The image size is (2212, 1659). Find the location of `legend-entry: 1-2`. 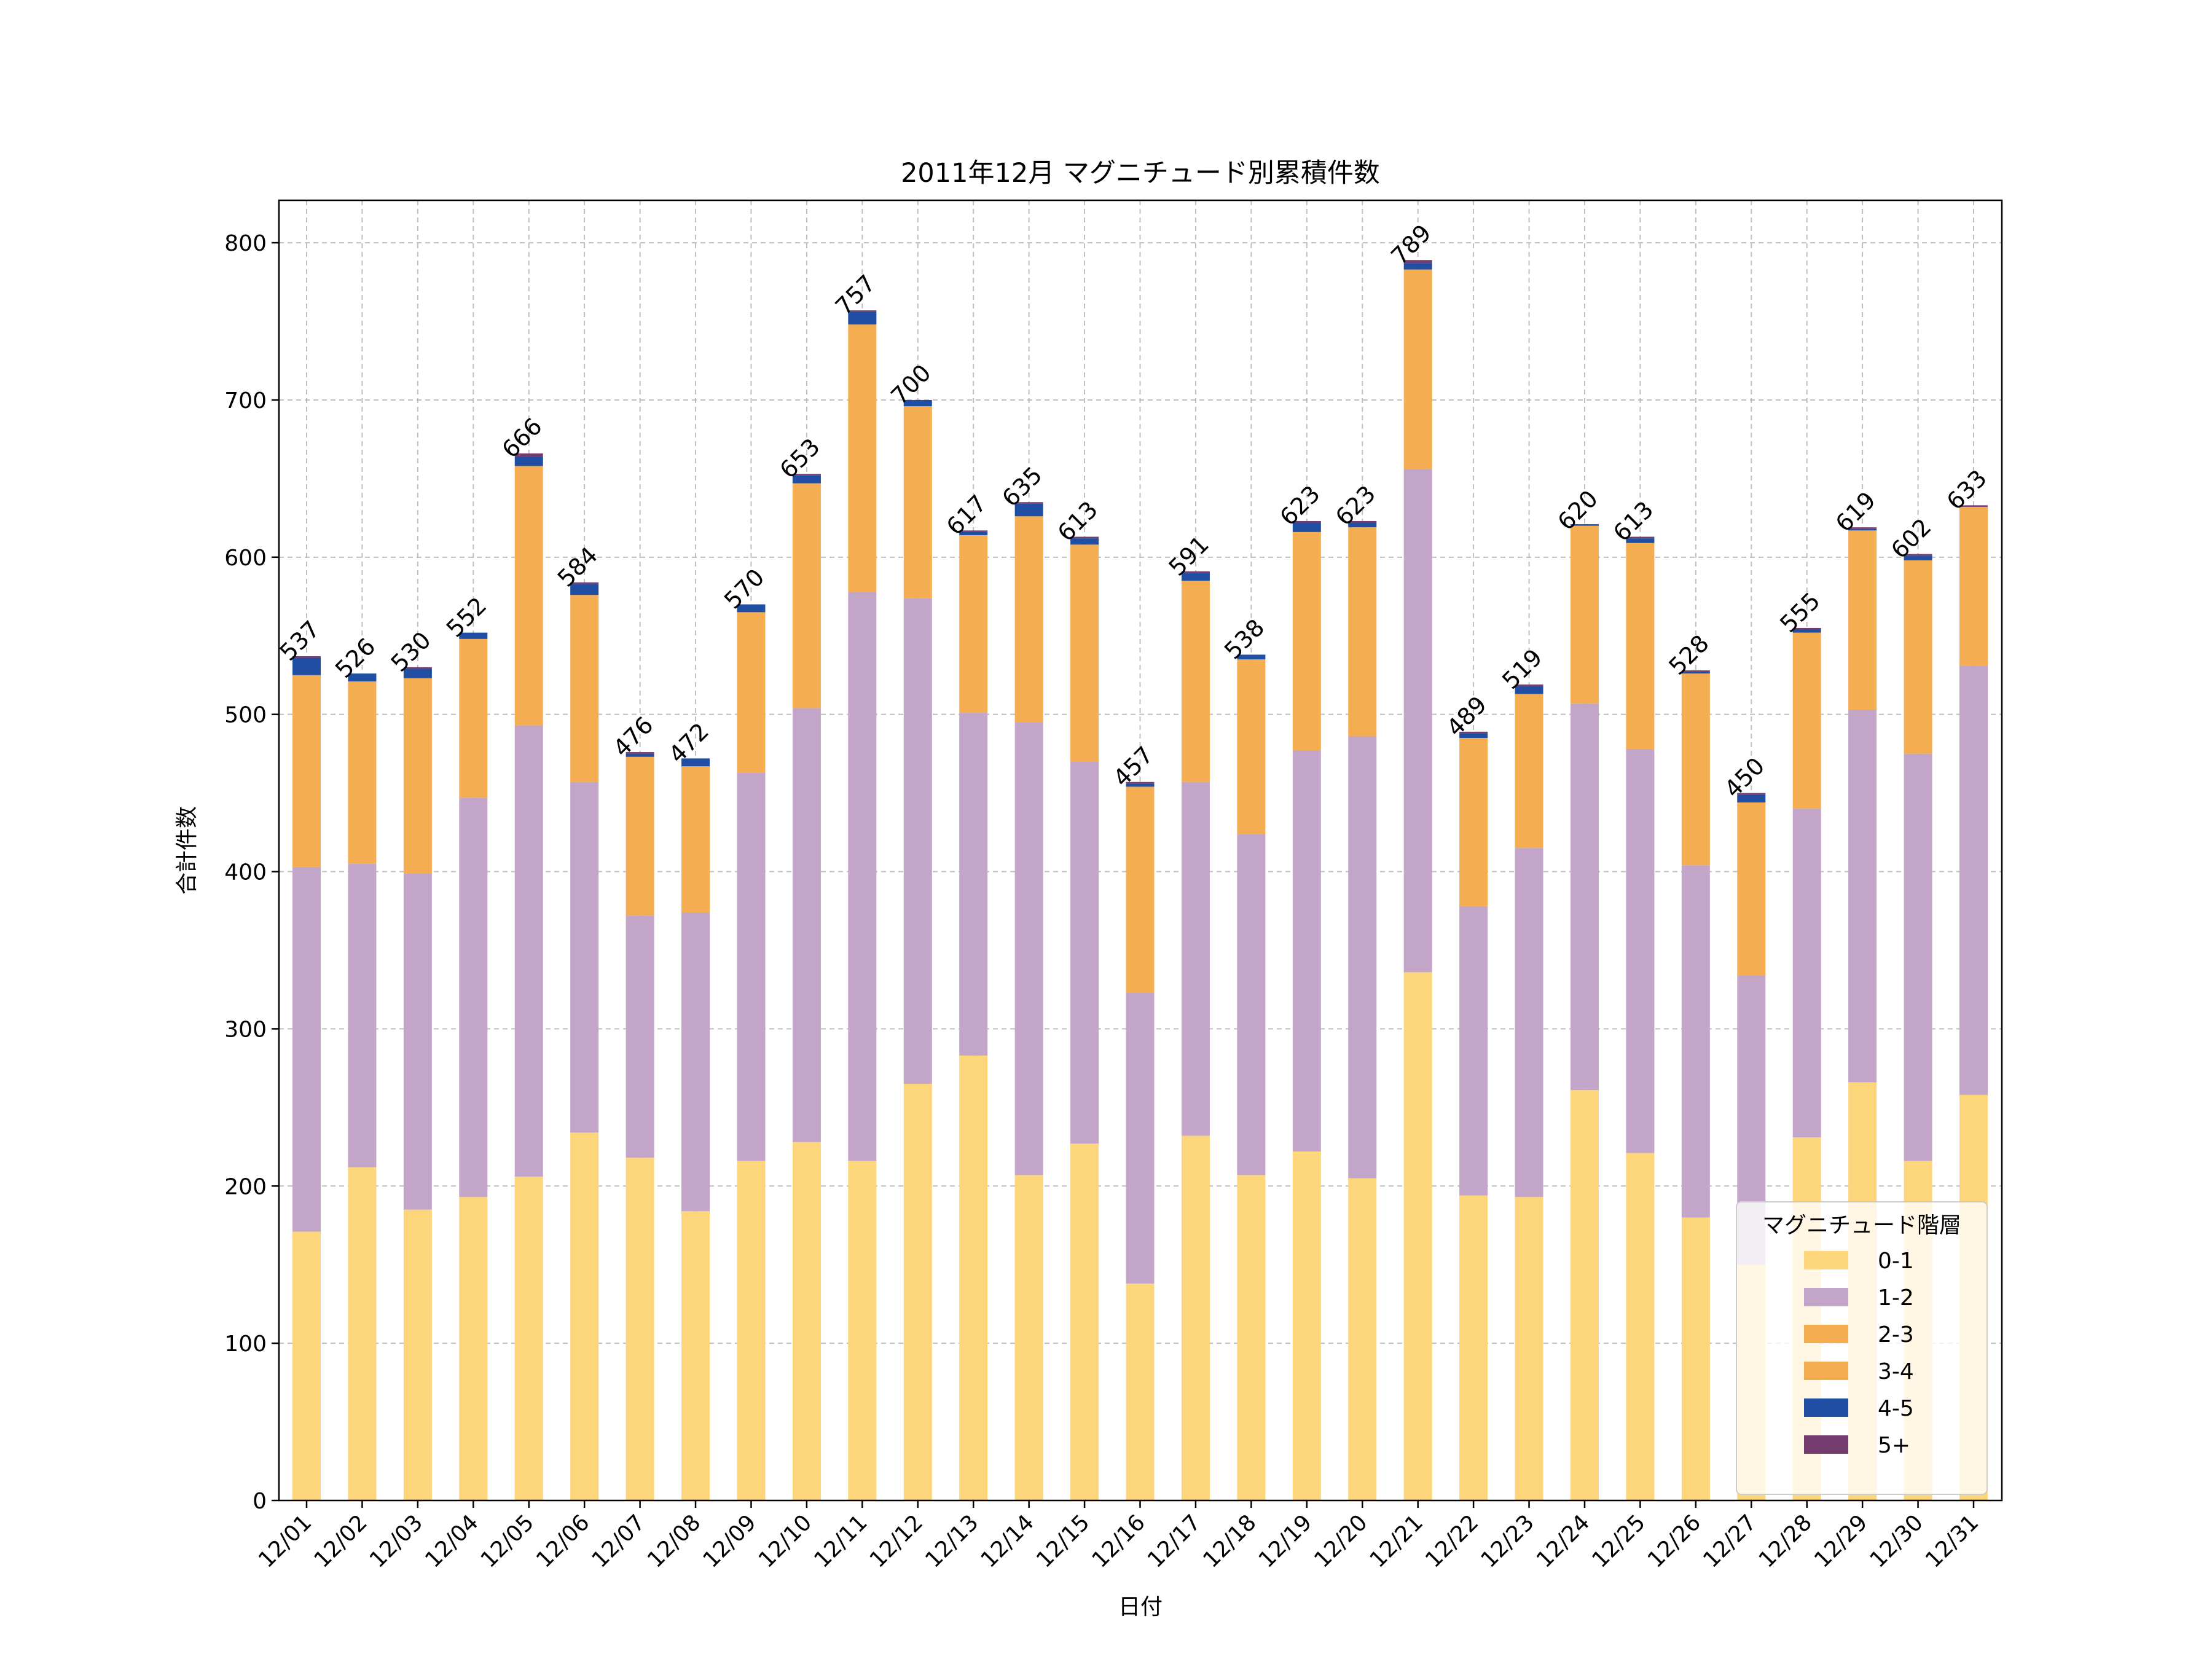

legend-entry: 1-2 is located at coordinates (1896, 1298).